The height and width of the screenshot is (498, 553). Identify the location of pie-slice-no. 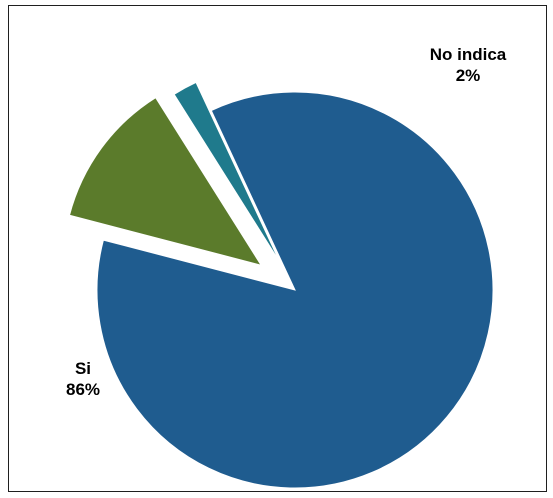
(165, 181).